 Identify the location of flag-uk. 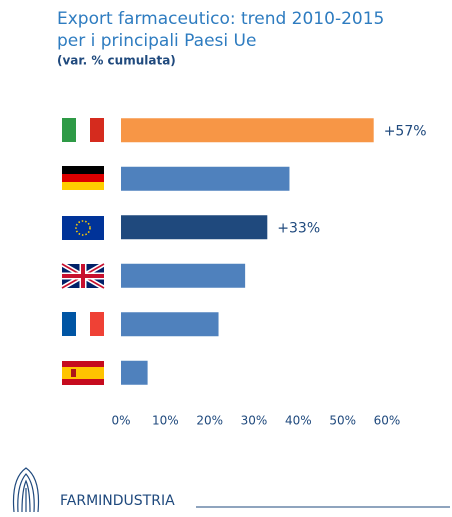
(83, 276).